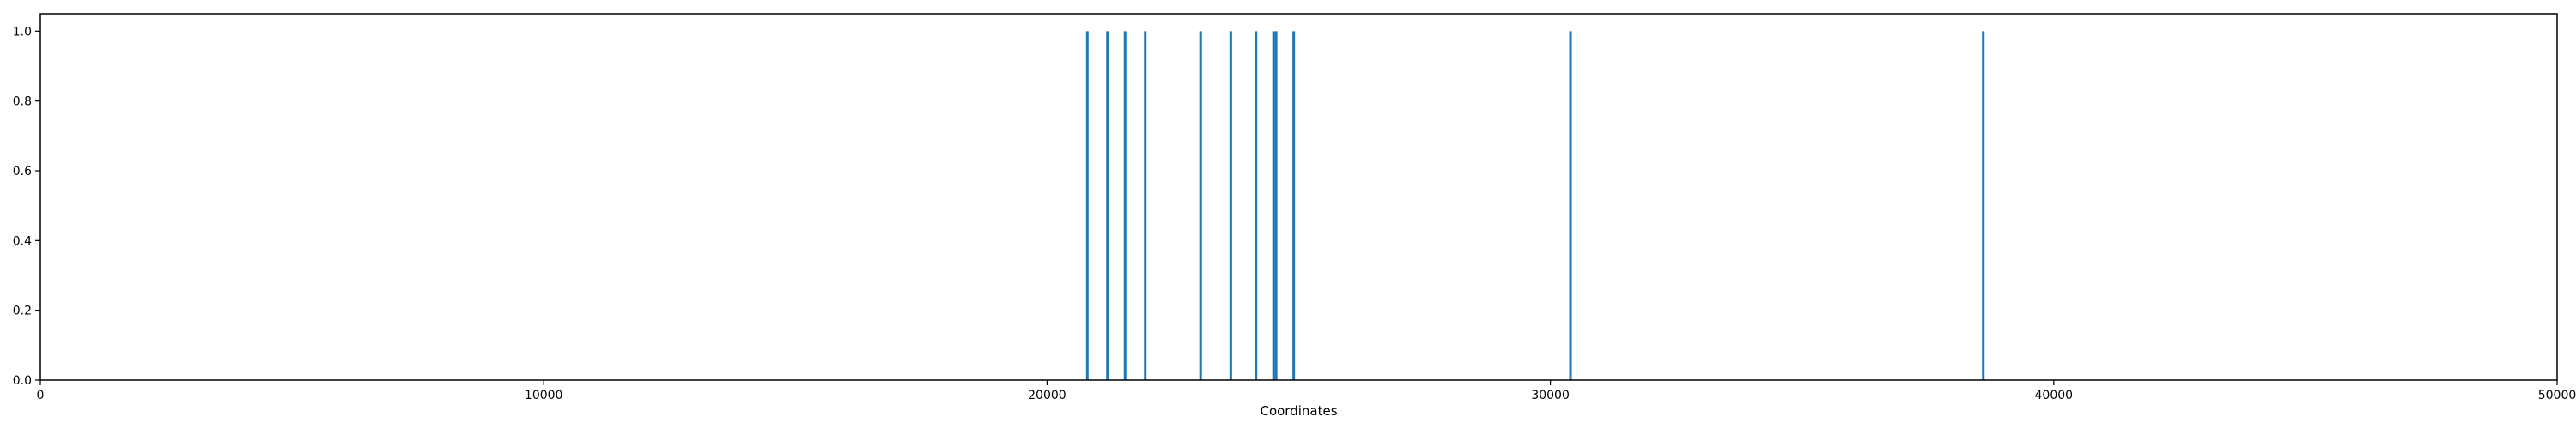 The width and height of the screenshot is (2576, 429). Describe the element at coordinates (2054, 395) in the screenshot. I see `x-tick-label-4: 40000` at that location.